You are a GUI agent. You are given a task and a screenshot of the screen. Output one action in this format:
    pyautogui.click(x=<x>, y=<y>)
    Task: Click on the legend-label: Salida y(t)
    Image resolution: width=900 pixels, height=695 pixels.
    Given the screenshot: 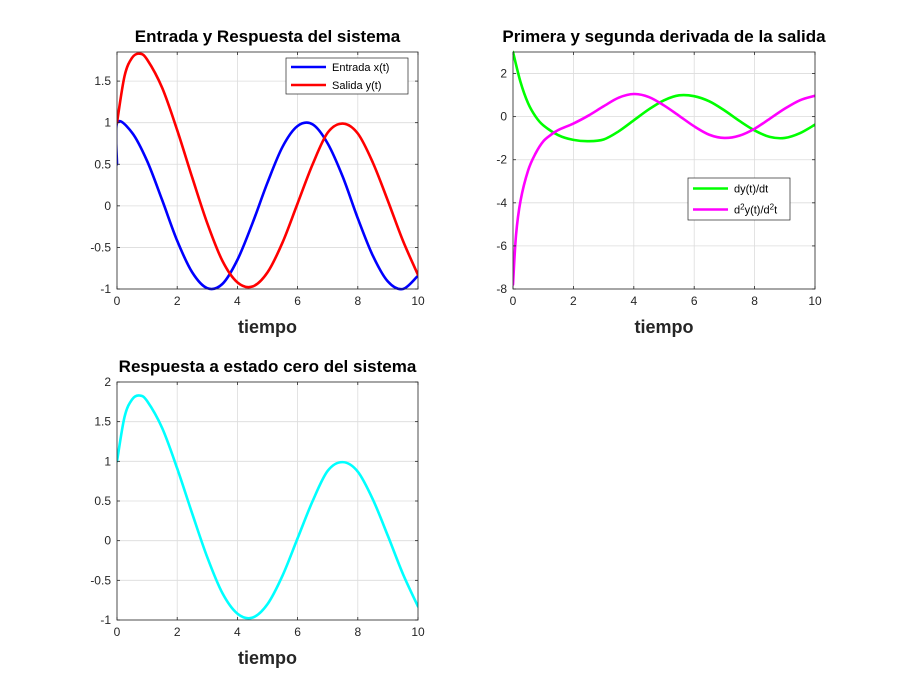 What is the action you would take?
    pyautogui.click(x=357, y=86)
    